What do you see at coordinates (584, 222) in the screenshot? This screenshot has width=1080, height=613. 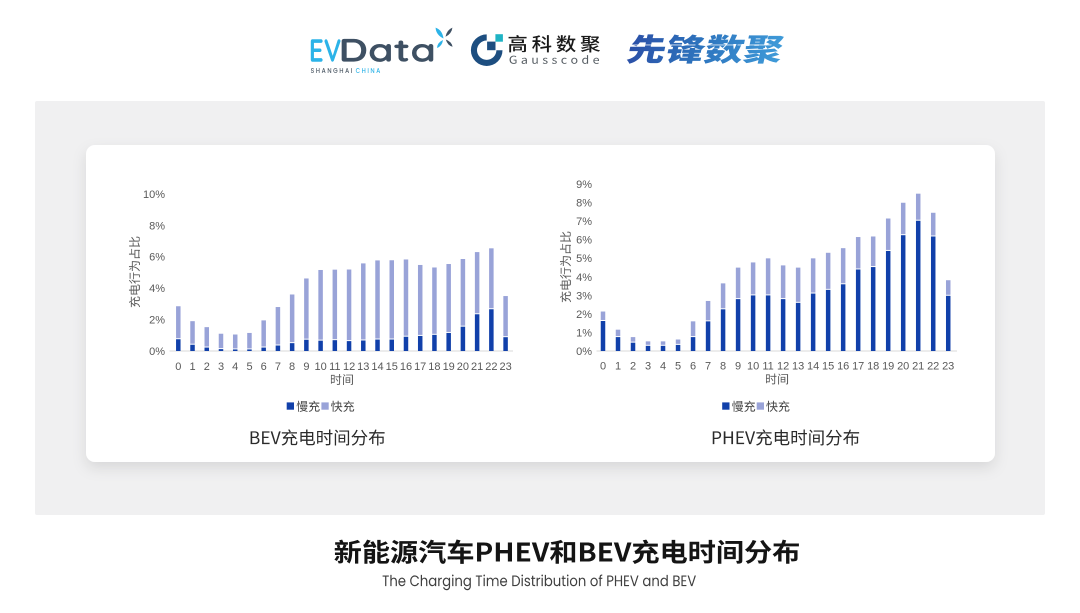 I see `svg-text: 7%` at bounding box center [584, 222].